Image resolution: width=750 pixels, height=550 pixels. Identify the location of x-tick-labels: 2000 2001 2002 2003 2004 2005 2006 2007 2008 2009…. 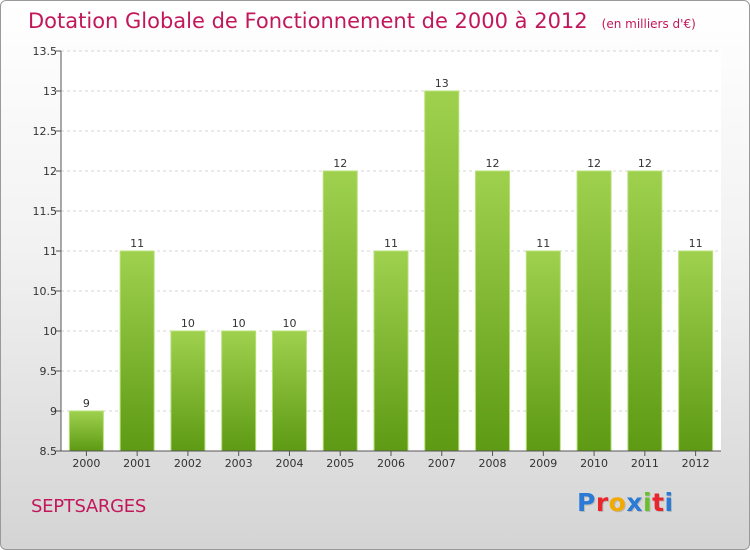
(390, 463).